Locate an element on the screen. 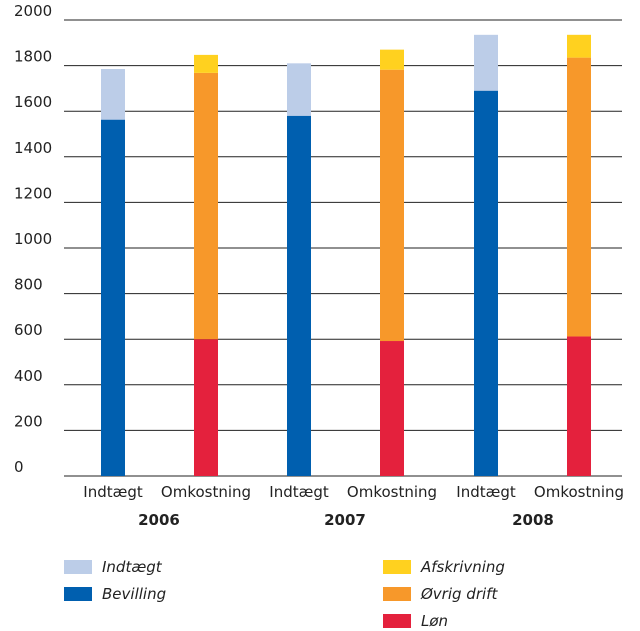 This screenshot has height=631, width=640. legend-label: Afskrivning is located at coordinates (462, 567).